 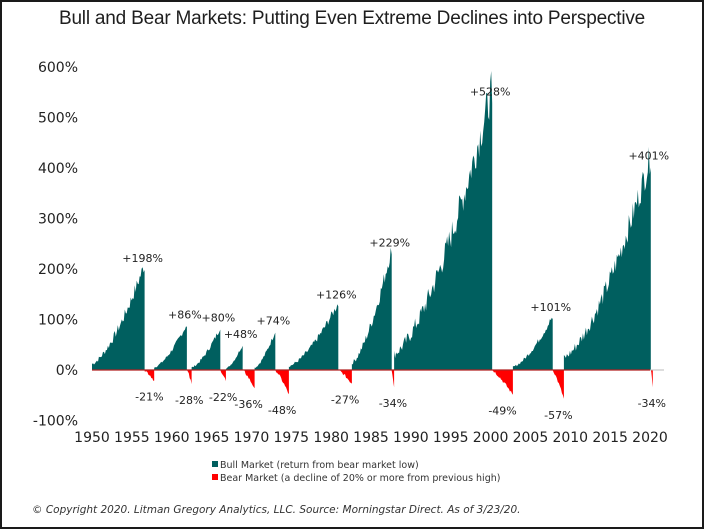 What do you see at coordinates (67, 371) in the screenshot?
I see `y-tick-label: 0%` at bounding box center [67, 371].